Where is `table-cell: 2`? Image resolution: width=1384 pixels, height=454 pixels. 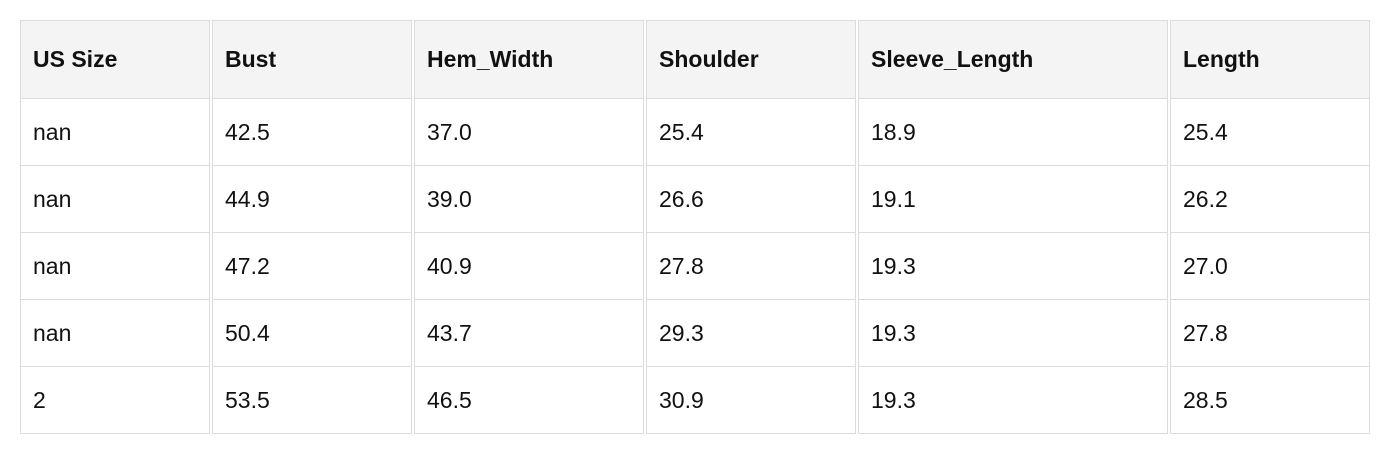
table-cell: 2 is located at coordinates (115, 400).